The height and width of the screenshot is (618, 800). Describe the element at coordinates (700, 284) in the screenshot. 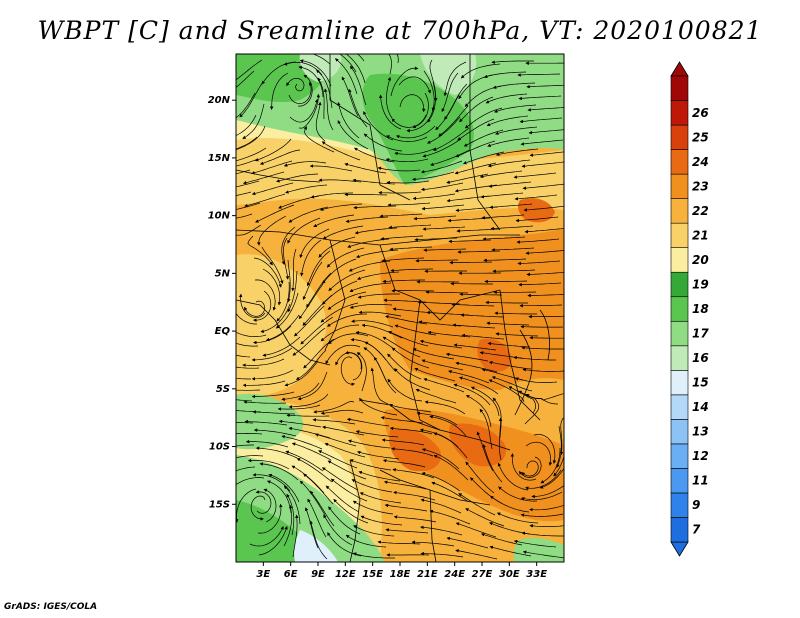

I see `colorbar-label: 19` at that location.